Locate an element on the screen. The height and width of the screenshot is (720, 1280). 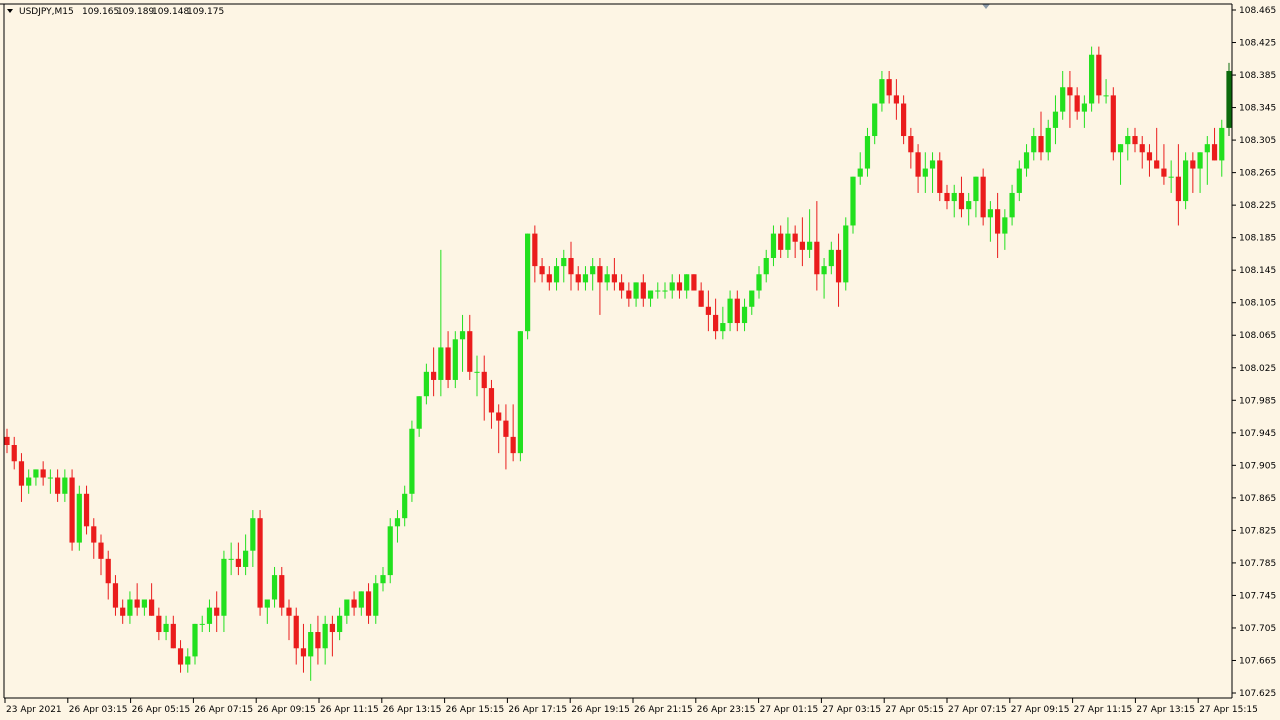
time-tick-label: 27 Apr 07:15 is located at coordinates (977, 710).